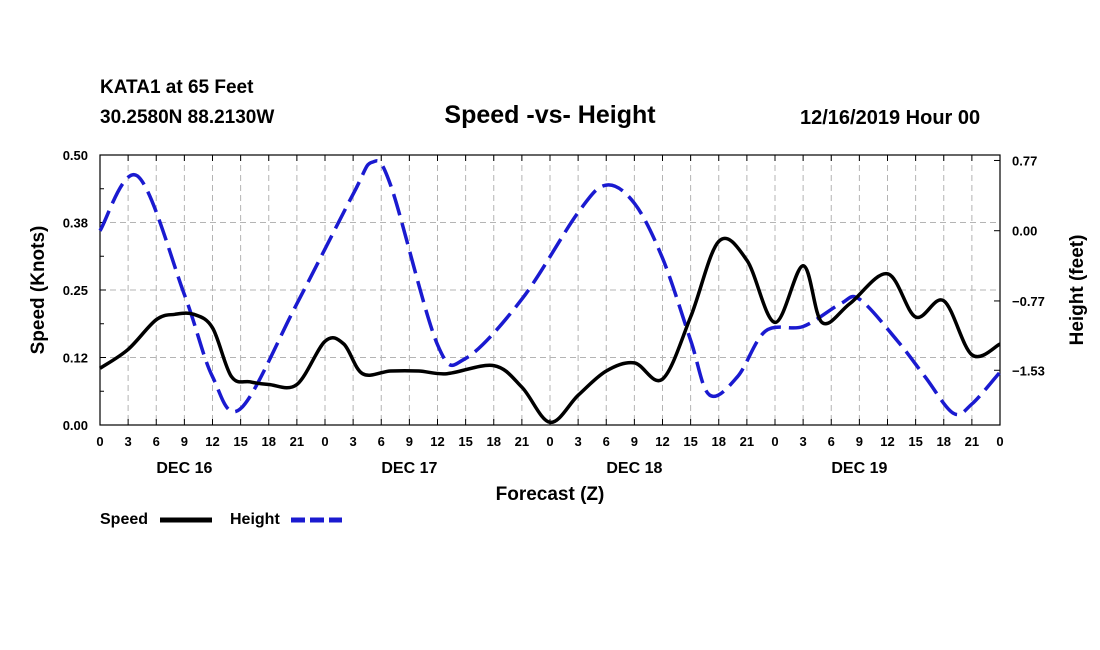 The height and width of the screenshot is (650, 1100). What do you see at coordinates (38, 290) in the screenshot?
I see `y-axis-left-title: Speed (Knots)` at bounding box center [38, 290].